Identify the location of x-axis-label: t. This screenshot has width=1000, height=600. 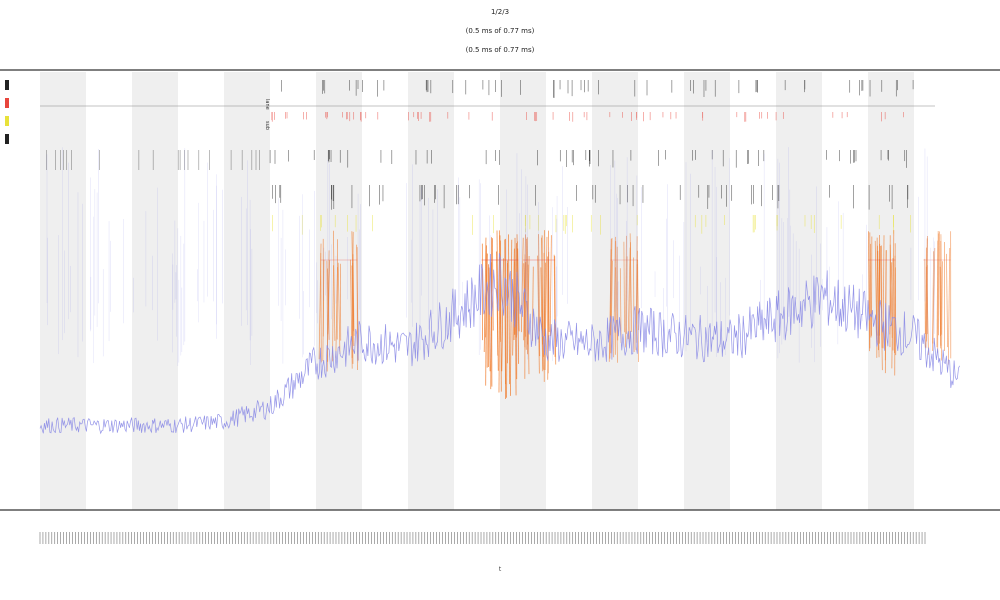
(500, 569).